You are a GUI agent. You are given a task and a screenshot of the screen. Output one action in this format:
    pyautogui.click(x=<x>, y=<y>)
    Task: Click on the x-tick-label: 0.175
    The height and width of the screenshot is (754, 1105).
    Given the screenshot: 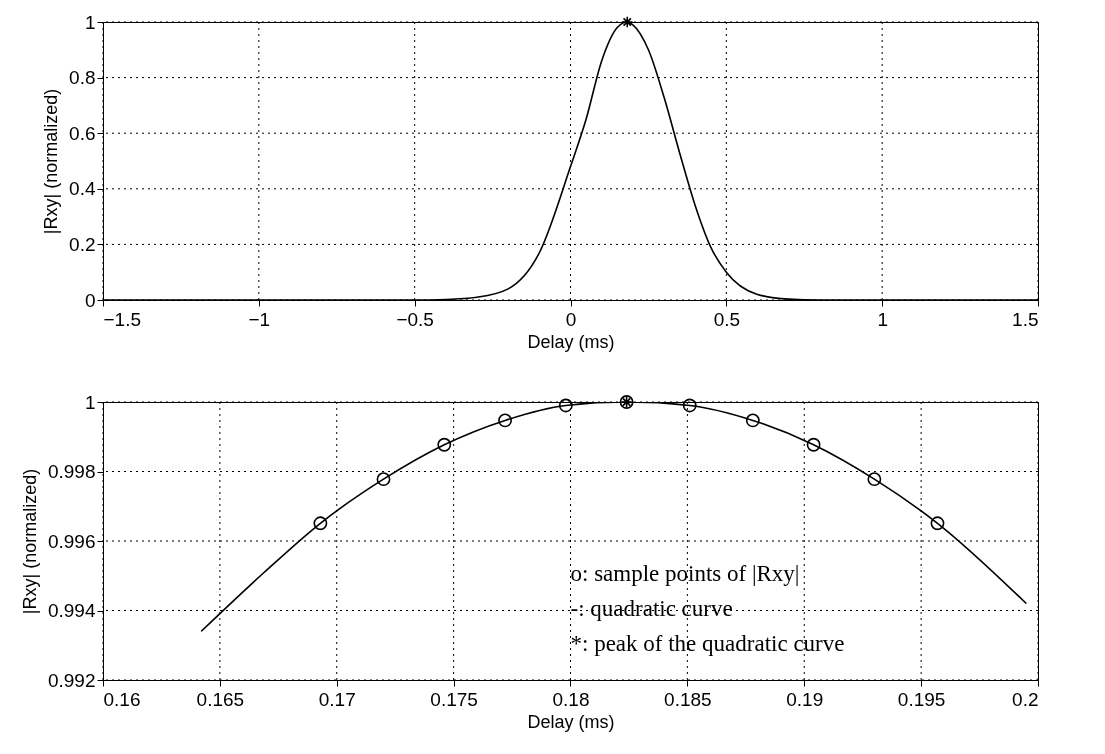 What is the action you would take?
    pyautogui.click(x=454, y=699)
    